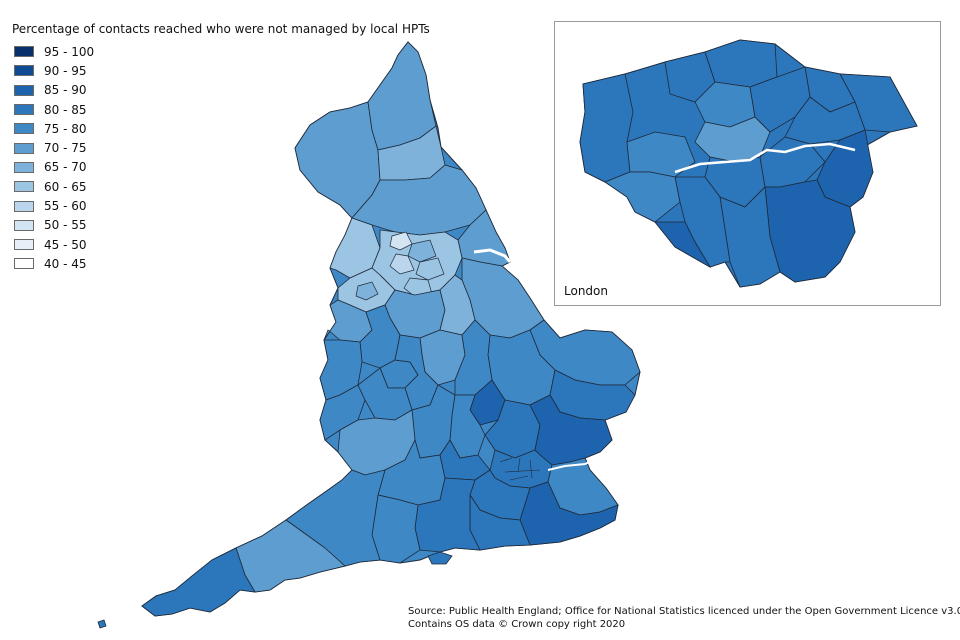  Describe the element at coordinates (683, 245) in the screenshot. I see `borough-sutton` at that location.